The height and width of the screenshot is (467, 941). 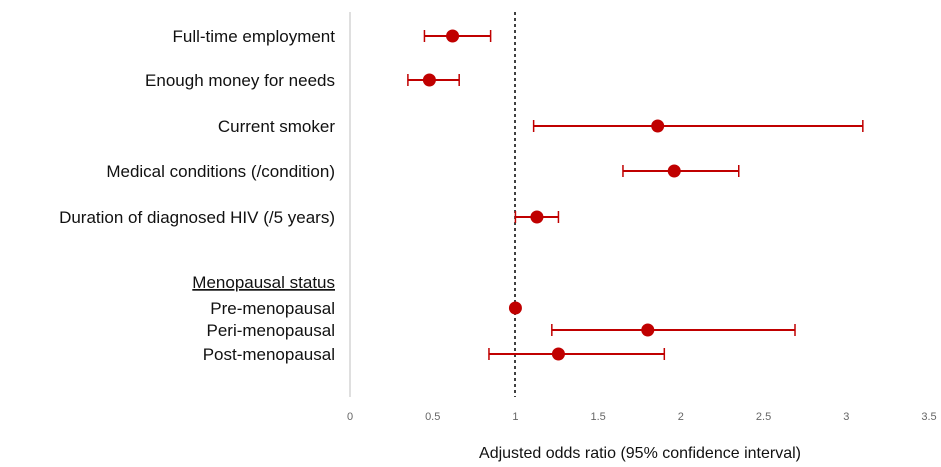 I want to click on x-axis-ticks: 0 0.5 1 1.5 2 2.5 3 3.5, so click(x=642, y=417).